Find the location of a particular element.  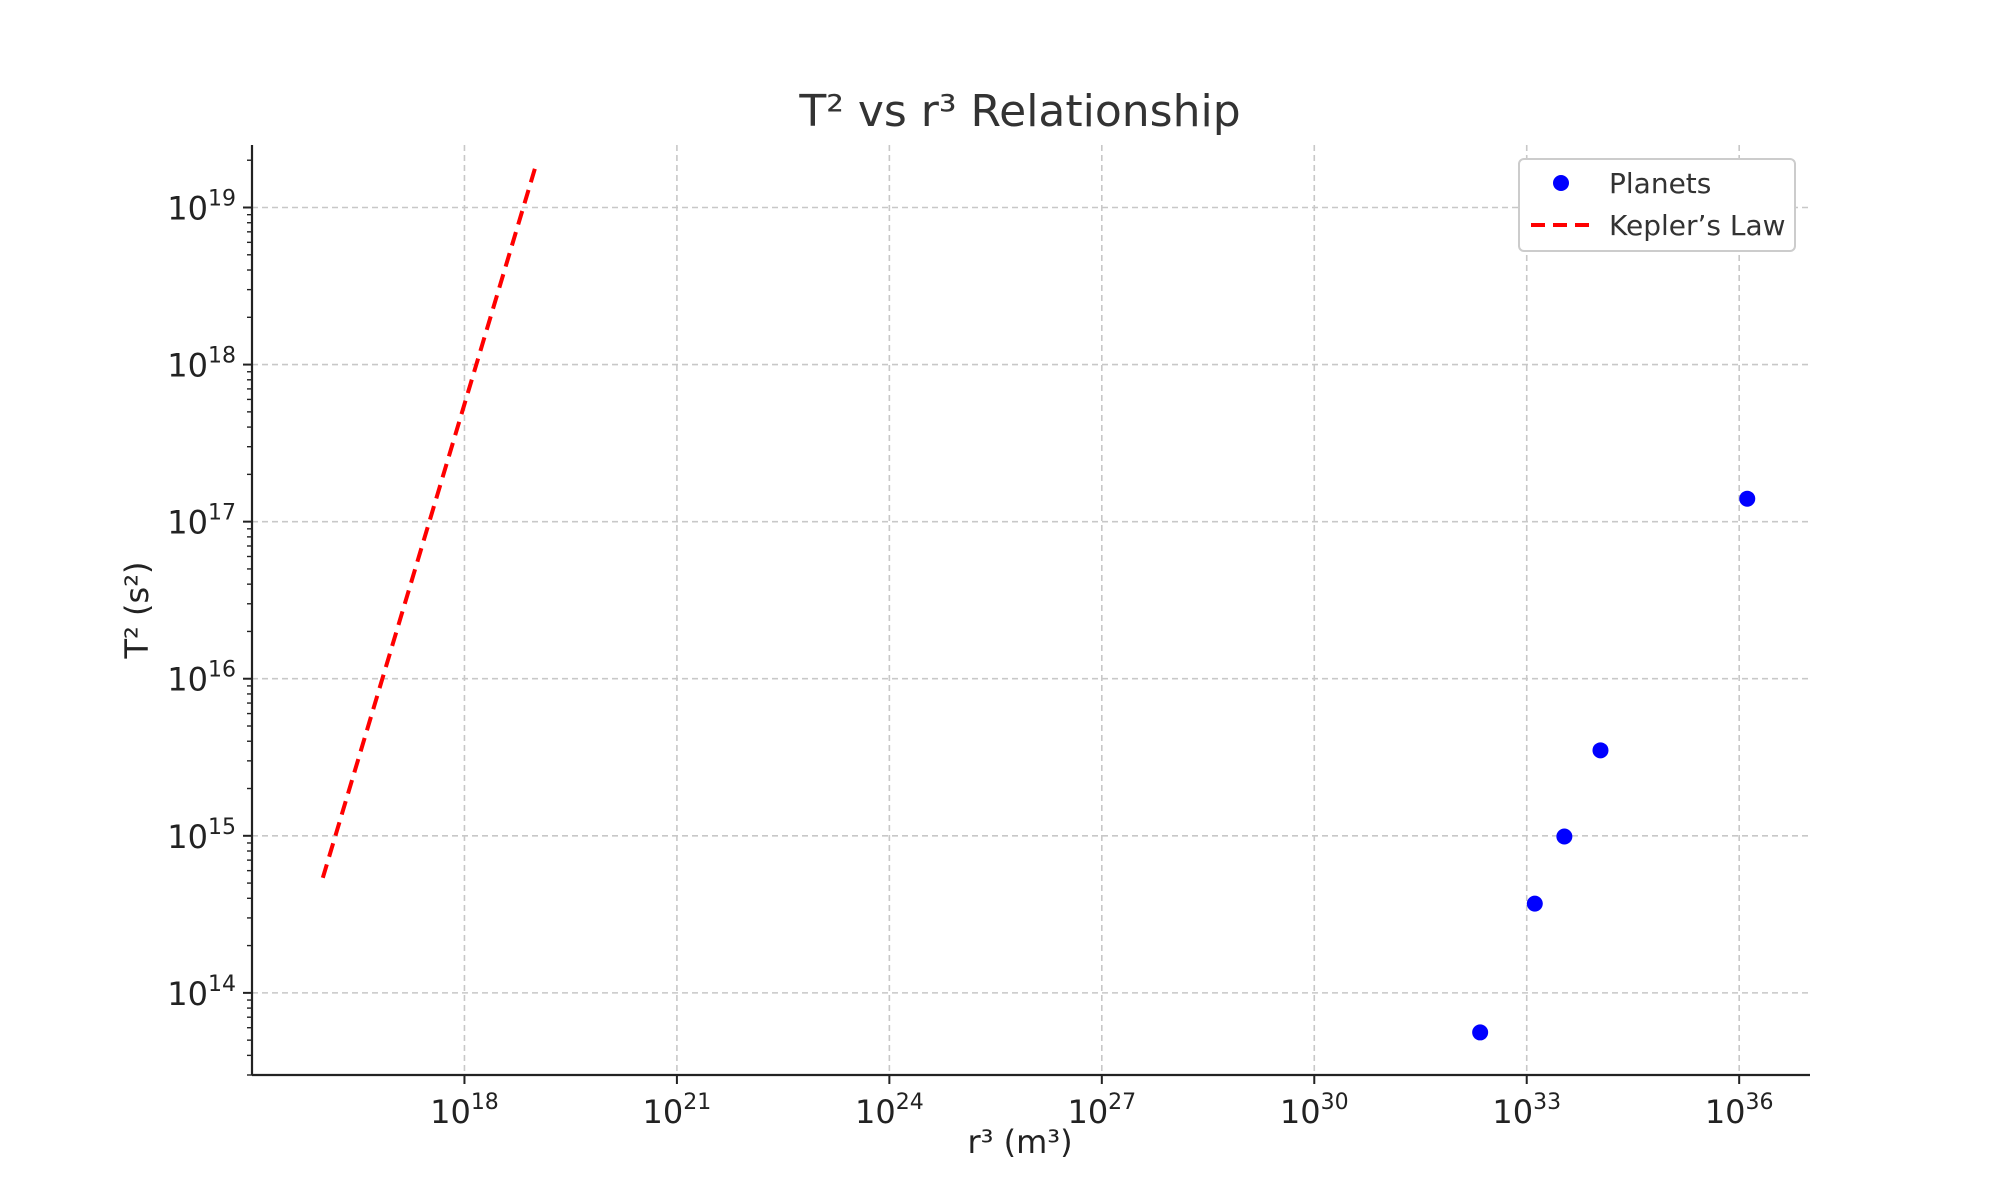

y-tick-label-exponent: 15 is located at coordinates (222, 827).